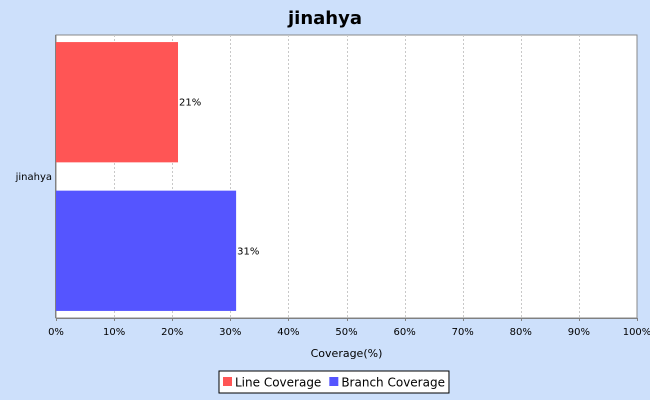 This screenshot has height=400, width=650. What do you see at coordinates (404, 332) in the screenshot?
I see `x-tick-label-6: 60%` at bounding box center [404, 332].